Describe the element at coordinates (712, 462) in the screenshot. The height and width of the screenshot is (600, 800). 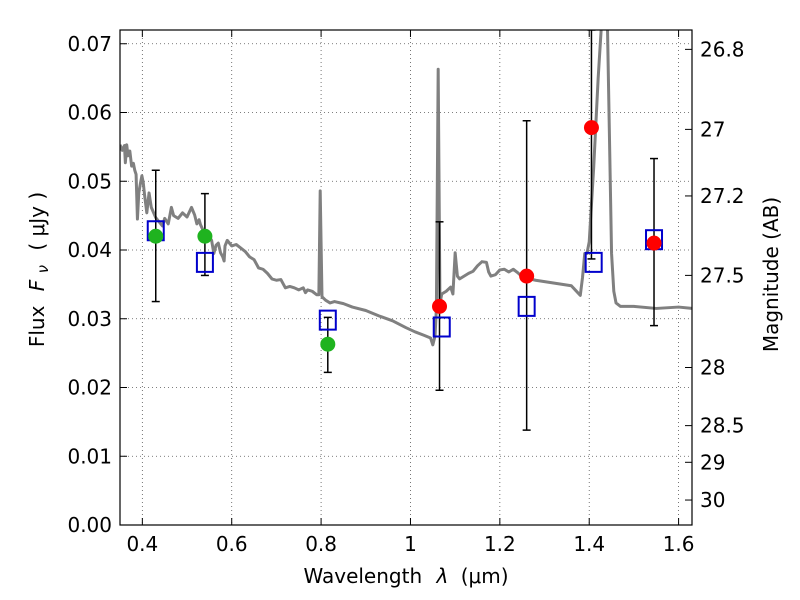
I see `y2-tick-label: 29` at that location.